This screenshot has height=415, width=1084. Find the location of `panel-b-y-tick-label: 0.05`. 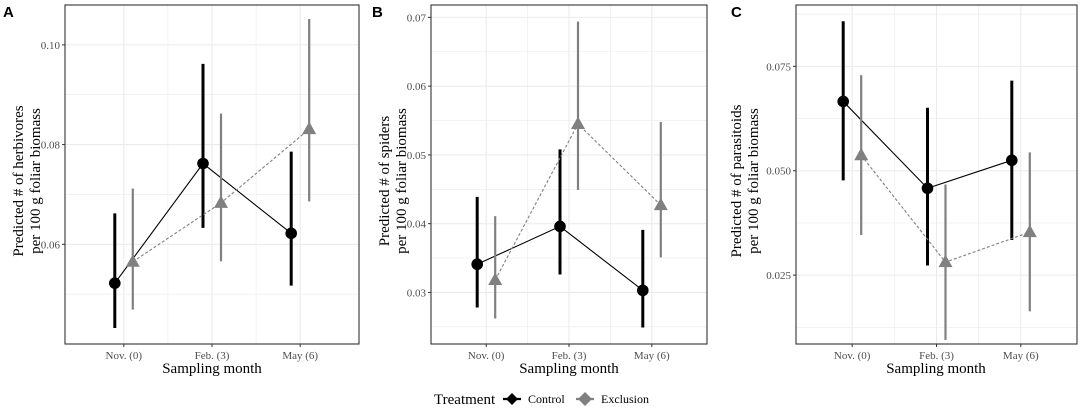

panel-b-y-tick-label: 0.05 is located at coordinates (417, 156).